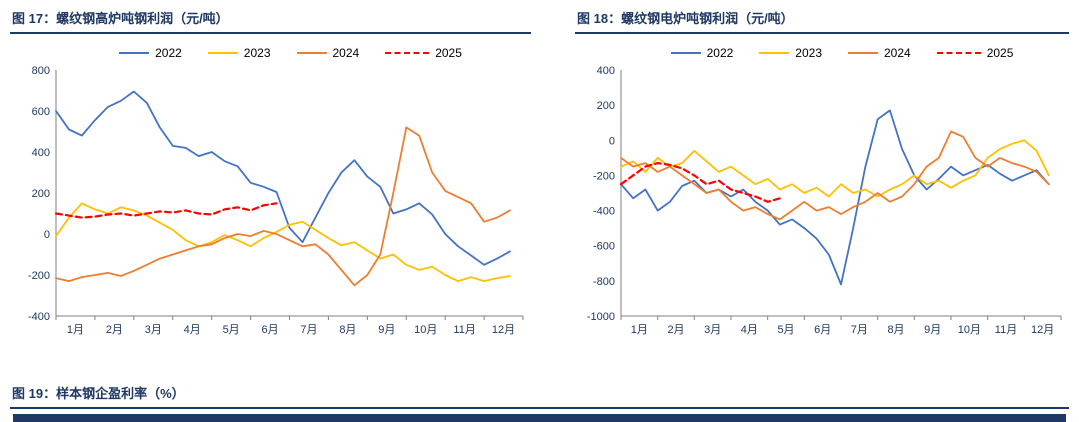 The image size is (1079, 422). What do you see at coordinates (41, 112) in the screenshot?
I see `y-tick-label: 600` at bounding box center [41, 112].